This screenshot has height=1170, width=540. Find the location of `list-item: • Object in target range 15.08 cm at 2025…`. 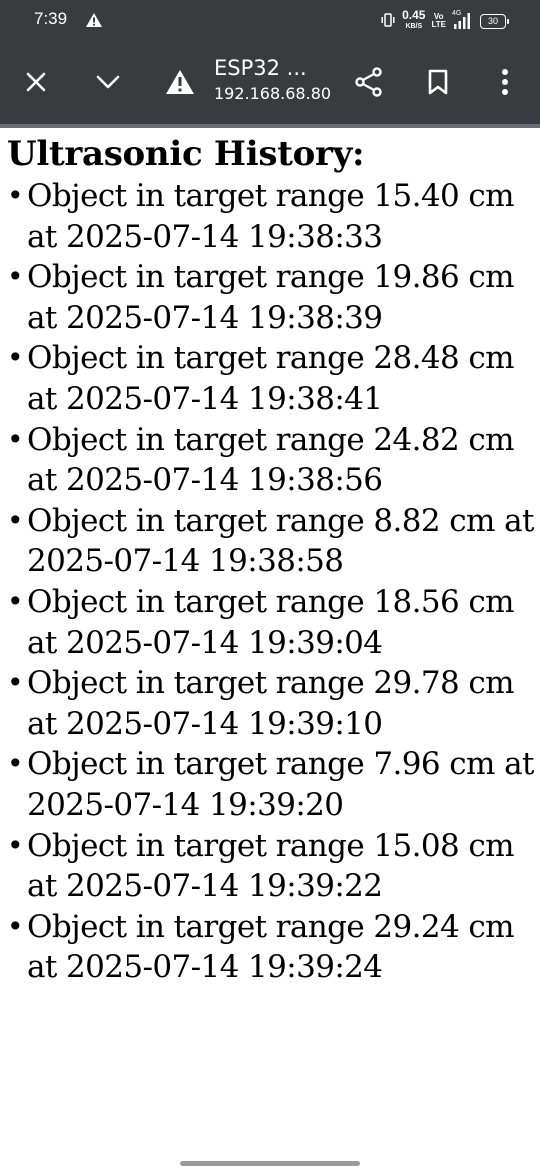

list-item: • Object in target range 15.08 cm at 2025… is located at coordinates (272, 866).